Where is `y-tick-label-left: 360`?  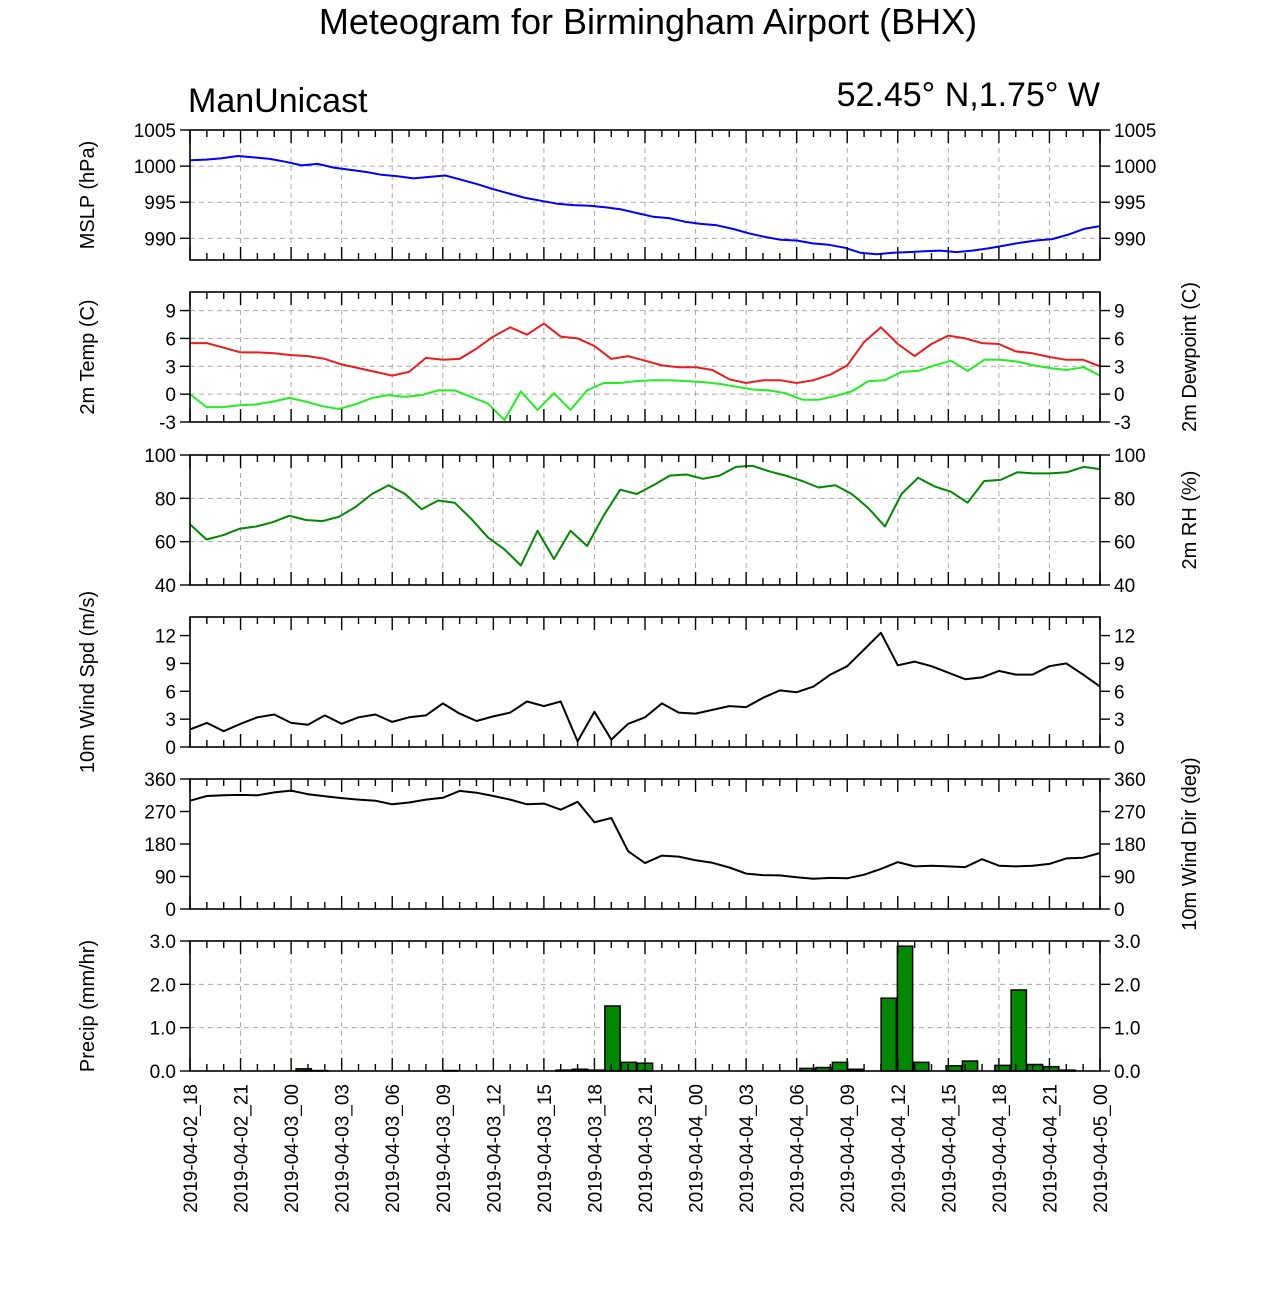 y-tick-label-left: 360 is located at coordinates (160, 780).